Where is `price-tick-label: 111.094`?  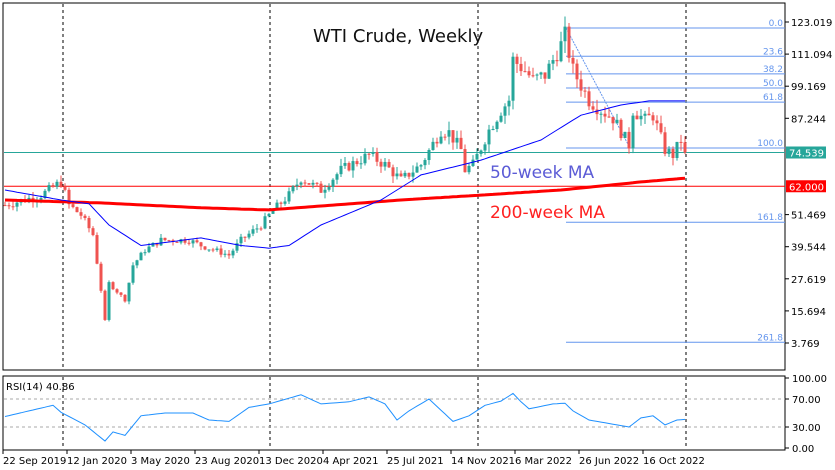 price-tick-label: 111.094 is located at coordinates (811, 55).